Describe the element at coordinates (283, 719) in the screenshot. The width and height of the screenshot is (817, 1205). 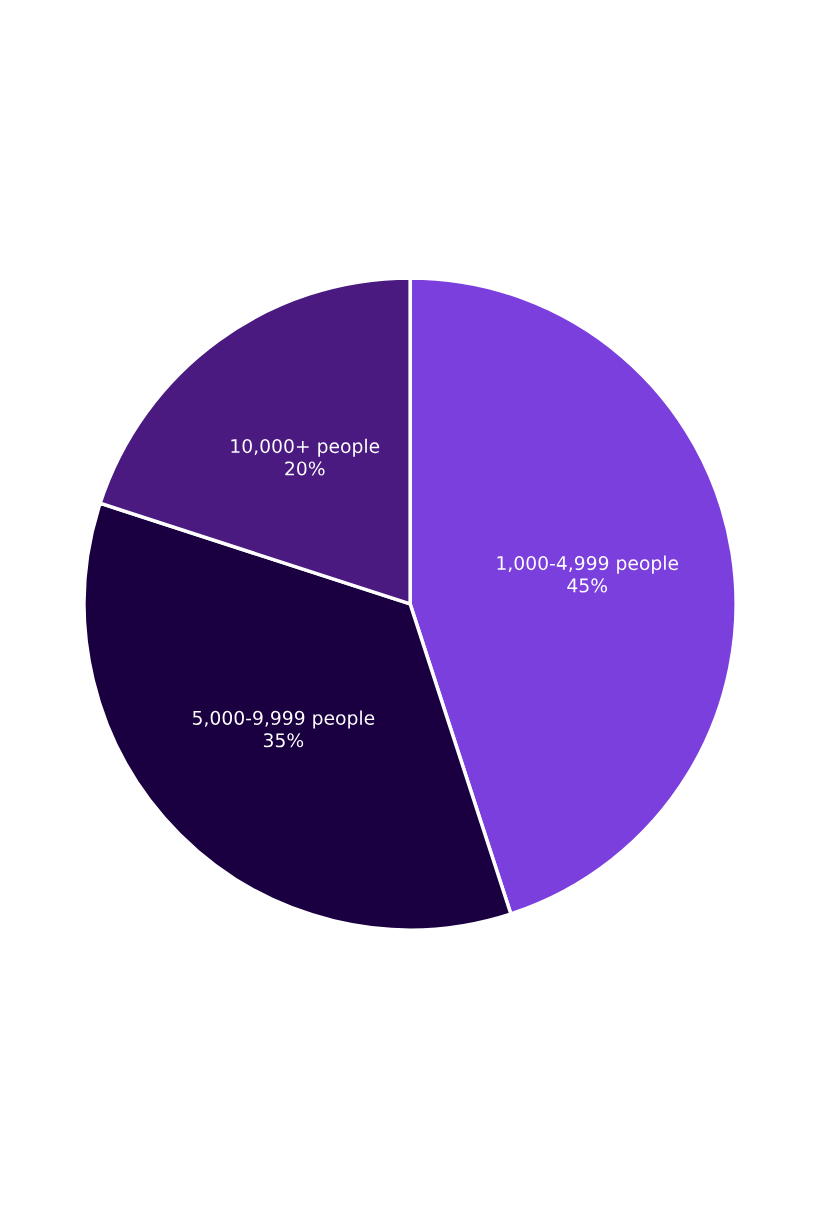
I see `slice-label: 5,000-9,999 people` at that location.